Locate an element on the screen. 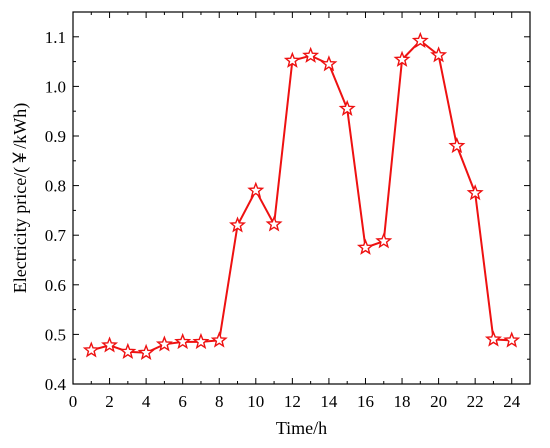  x-tick-label: 10 is located at coordinates (255, 401).